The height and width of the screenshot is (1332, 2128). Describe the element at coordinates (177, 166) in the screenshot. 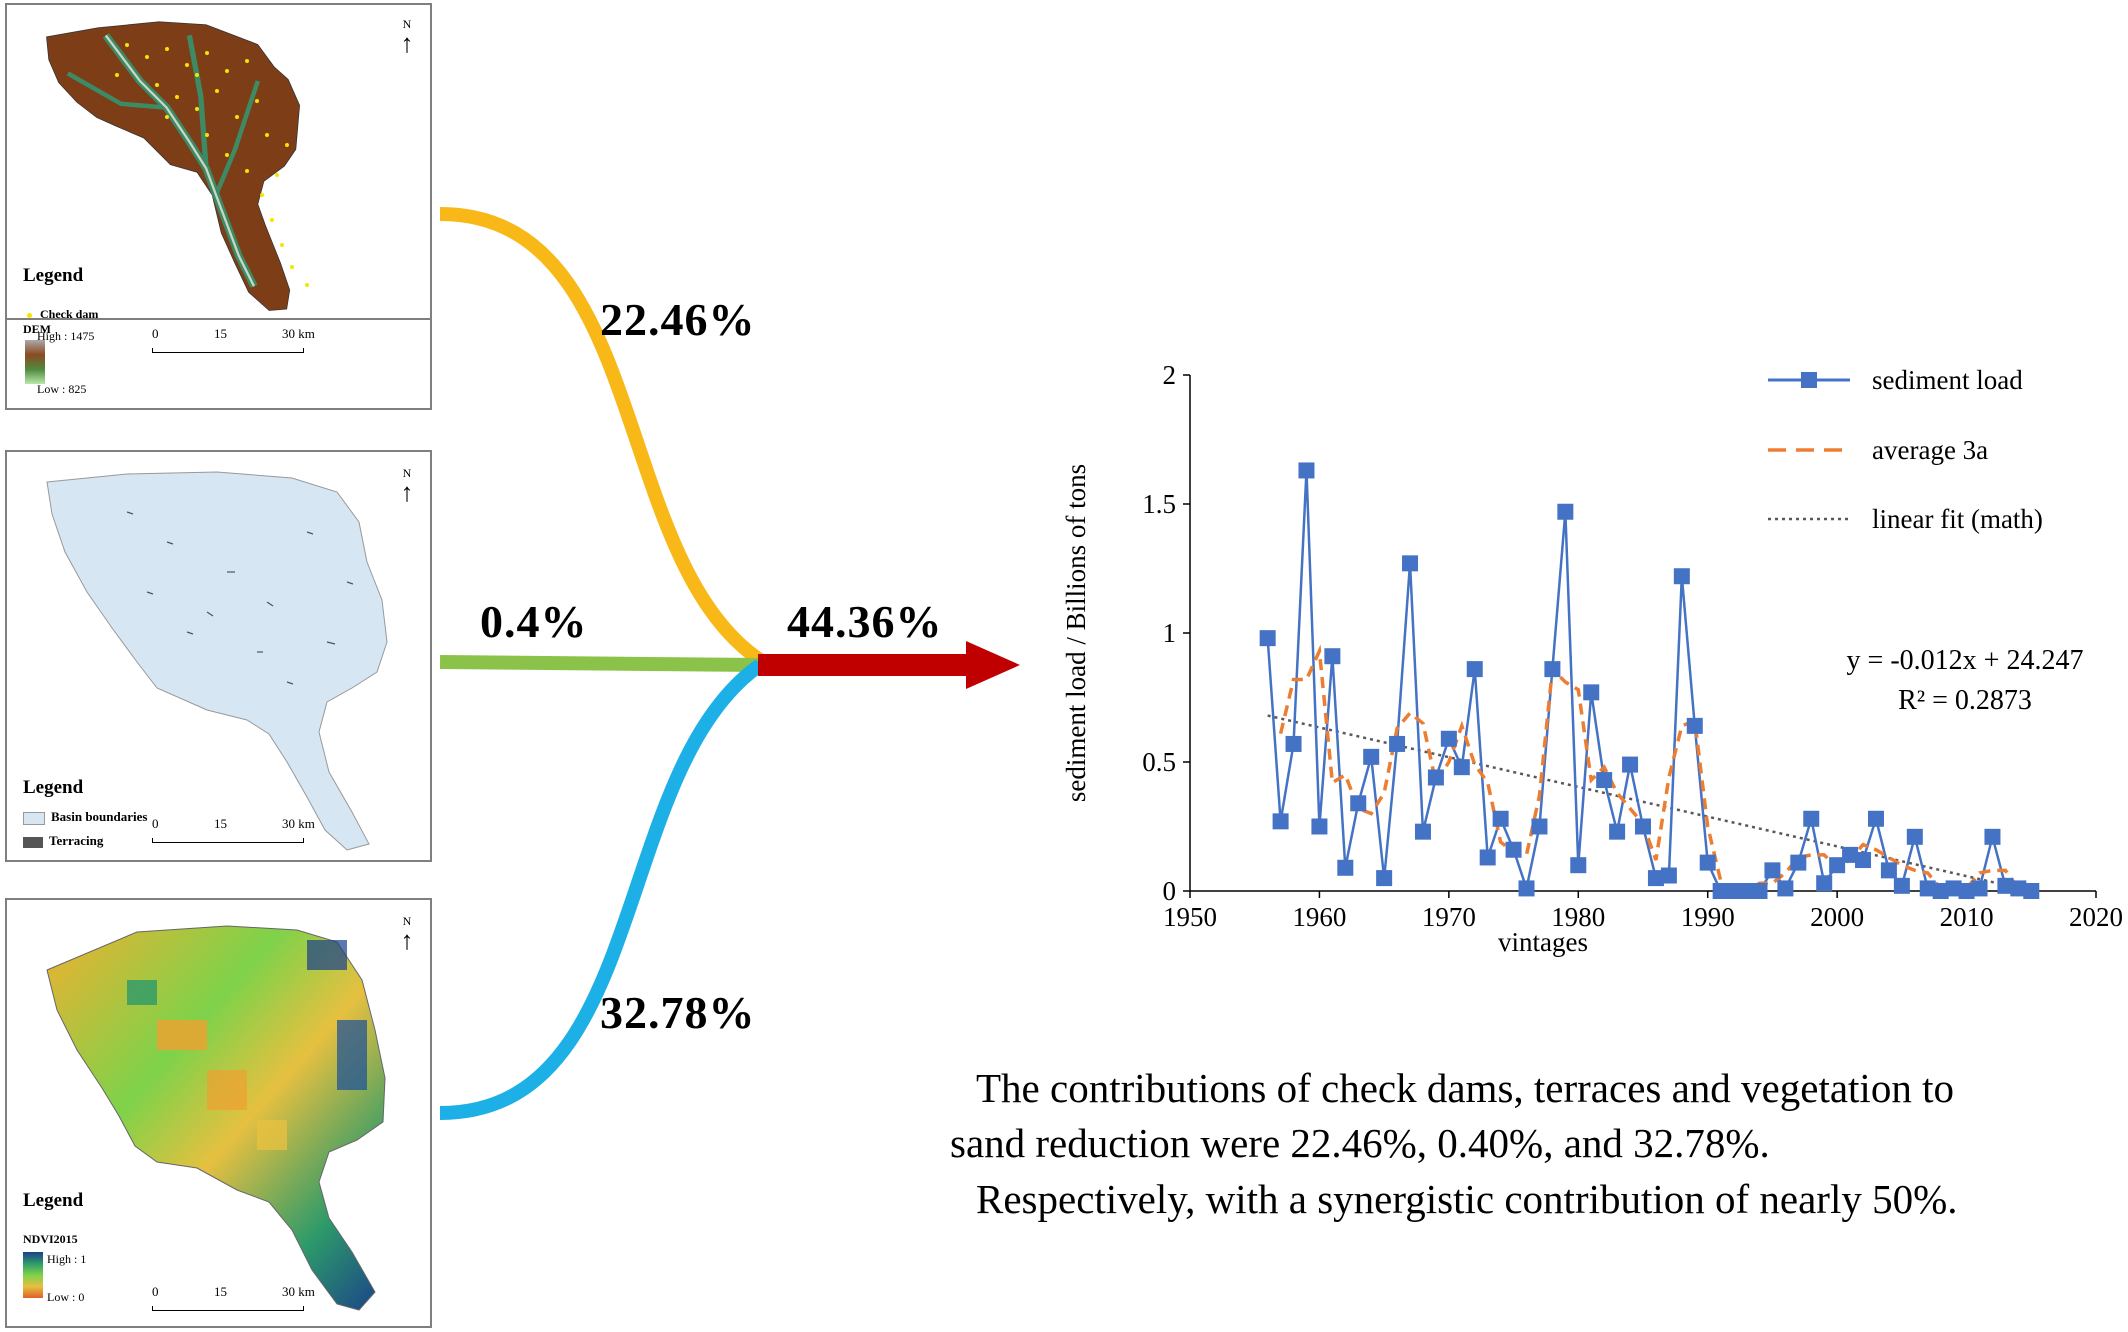

I see `dem-basin-map` at that location.